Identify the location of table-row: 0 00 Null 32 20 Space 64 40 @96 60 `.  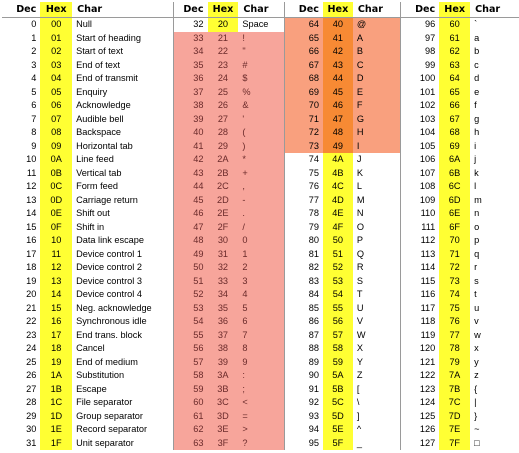
(260, 24).